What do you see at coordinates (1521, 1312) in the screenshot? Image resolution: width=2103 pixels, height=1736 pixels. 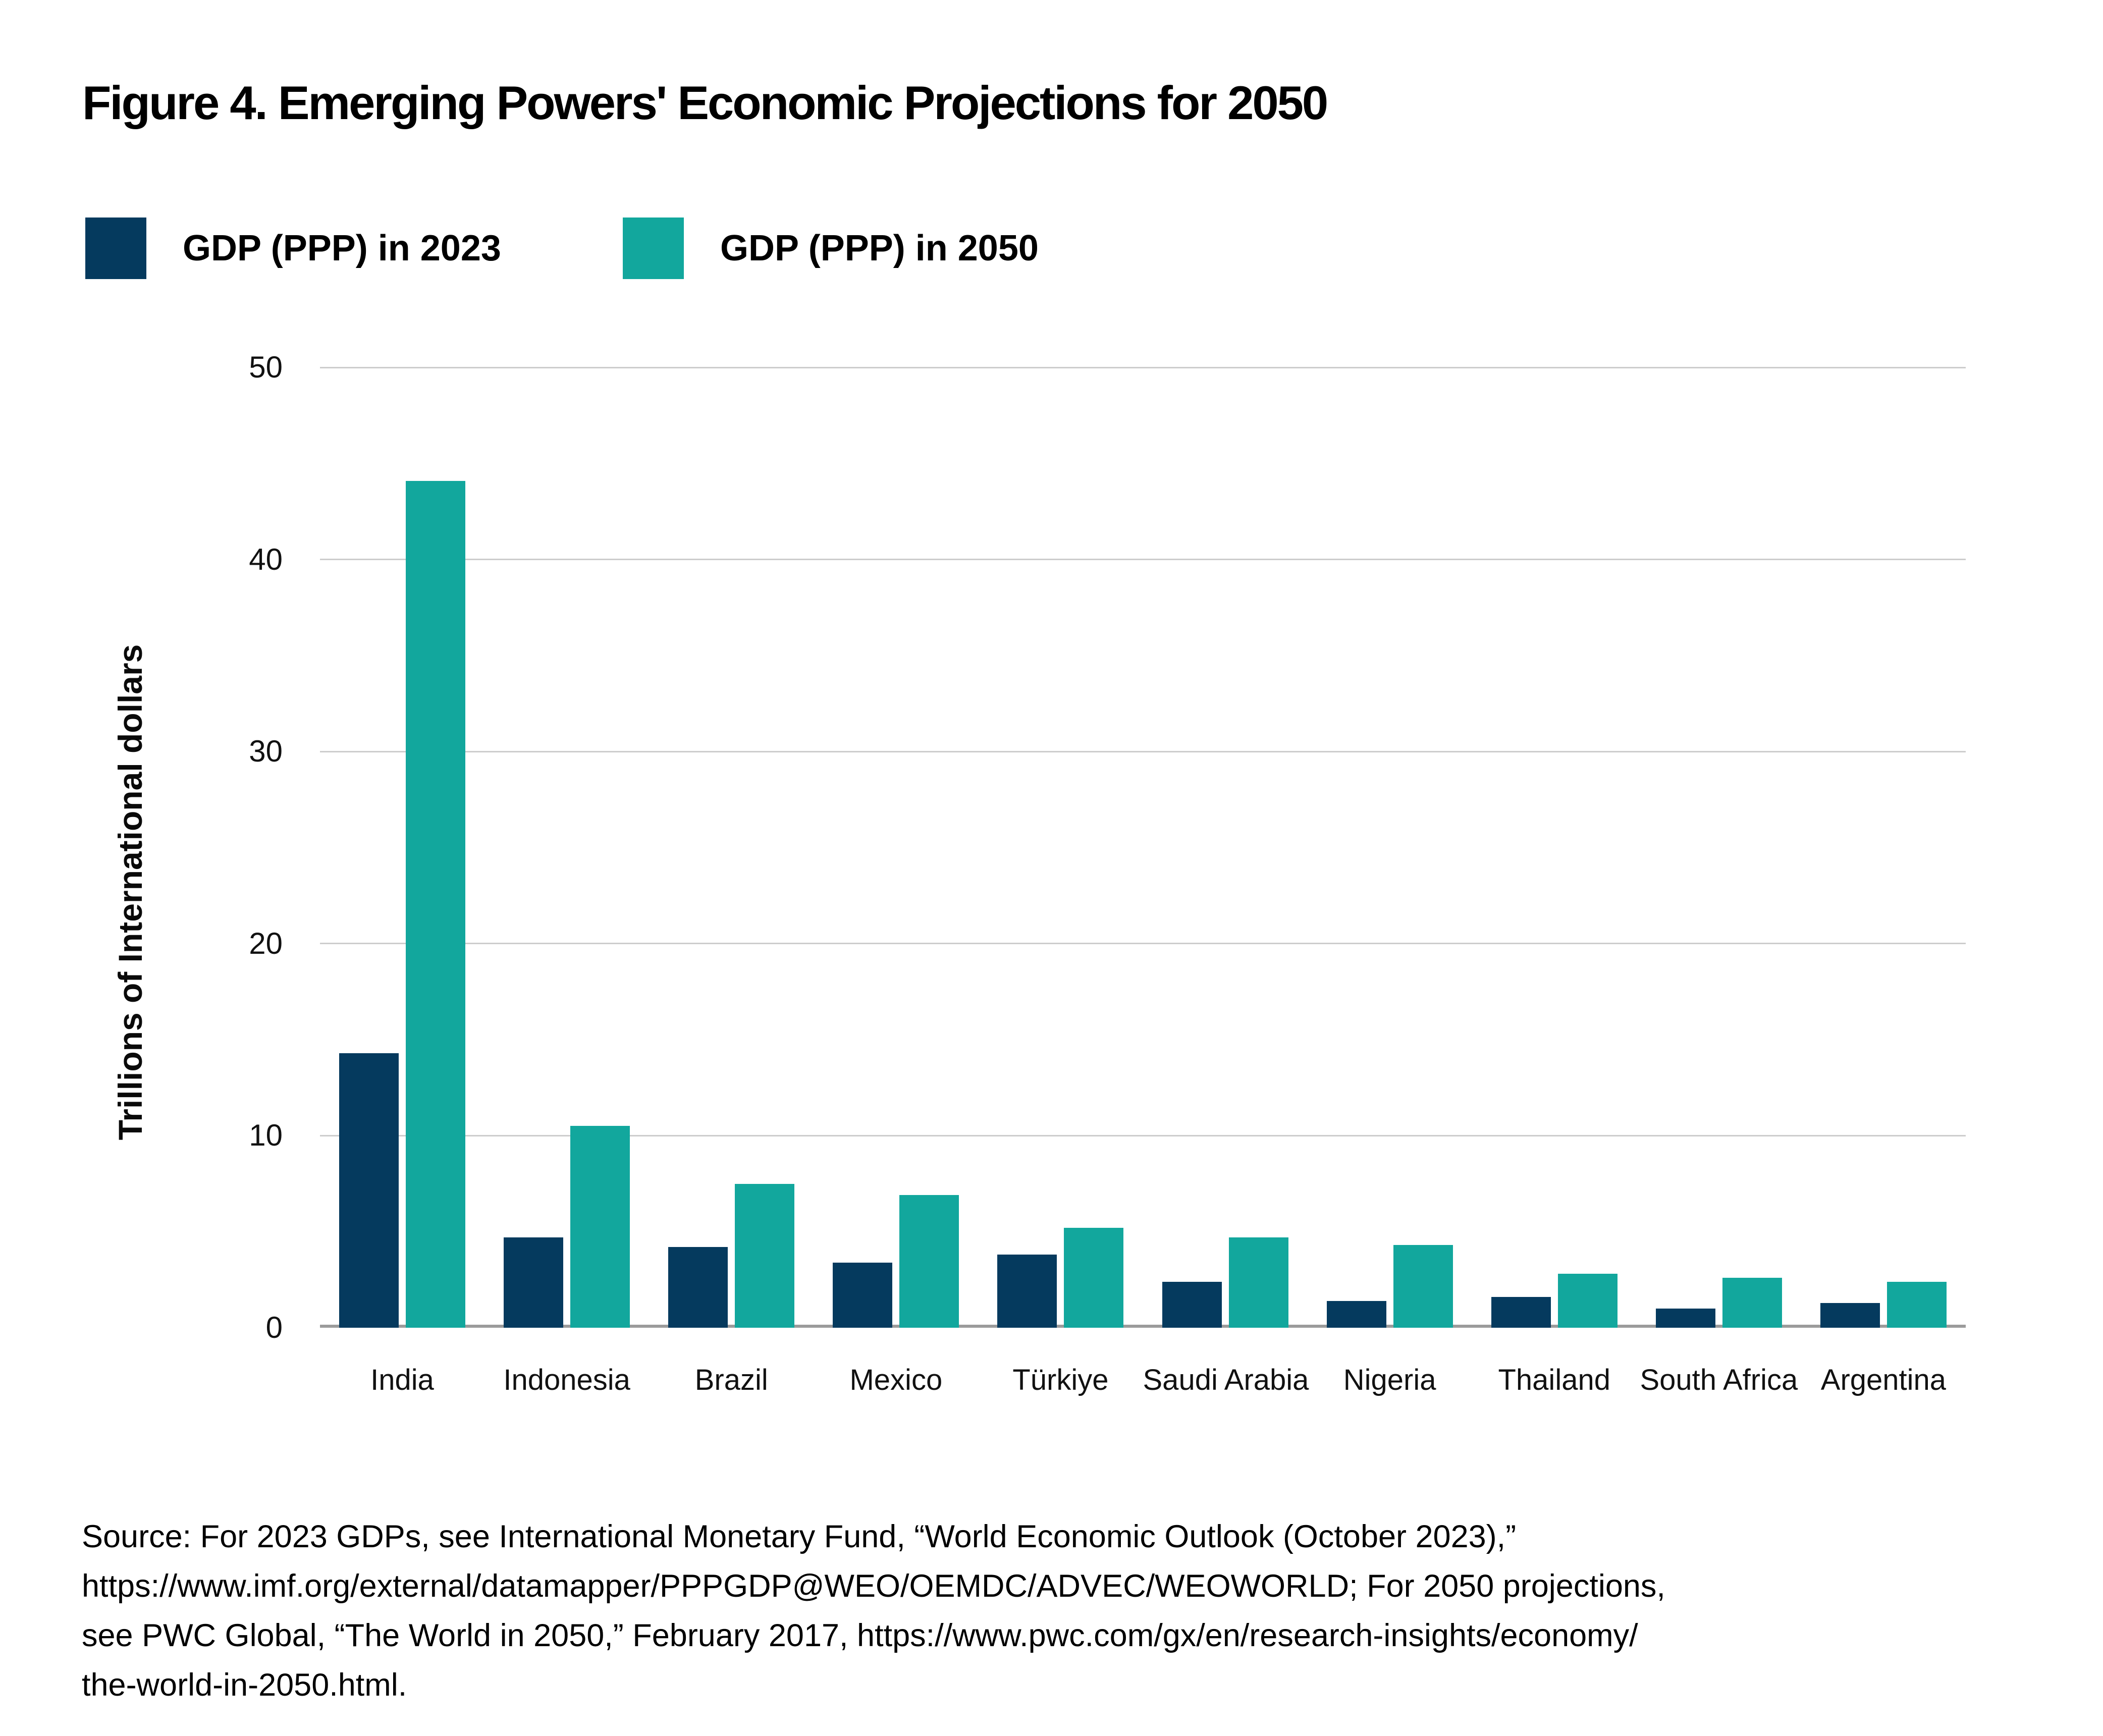 I see `bar-thailand-2023` at bounding box center [1521, 1312].